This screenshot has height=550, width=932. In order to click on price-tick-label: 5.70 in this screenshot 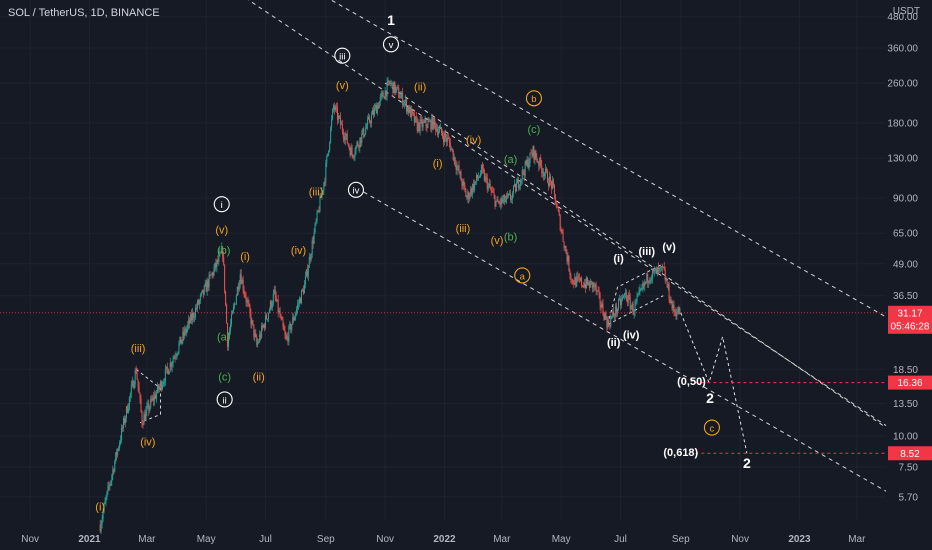, I will do `click(909, 497)`.